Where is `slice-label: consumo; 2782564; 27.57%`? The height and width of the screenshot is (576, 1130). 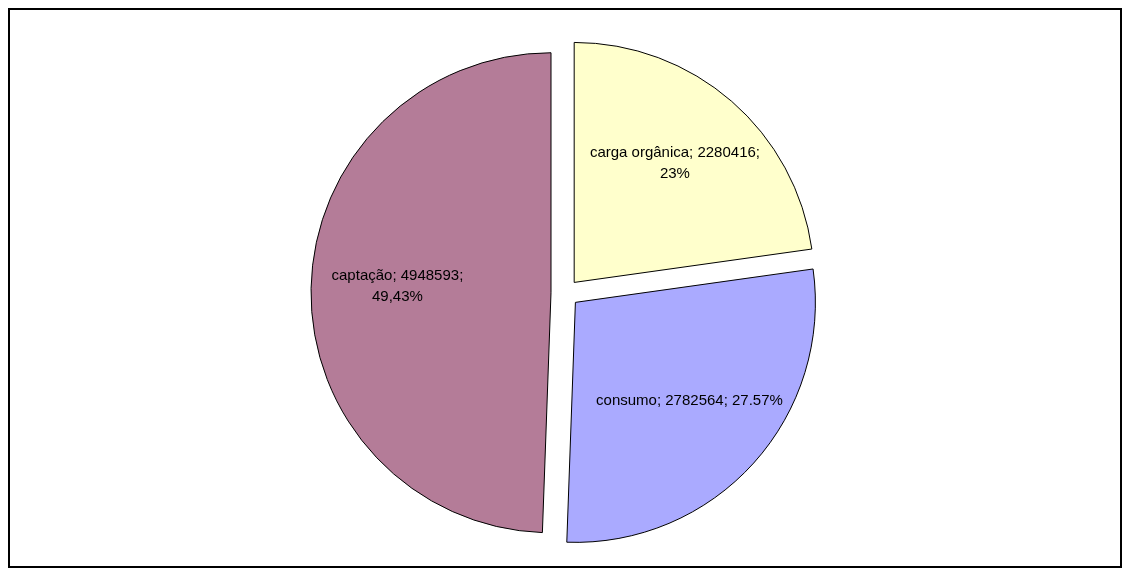 slice-label: consumo; 2782564; 27.57% is located at coordinates (689, 400).